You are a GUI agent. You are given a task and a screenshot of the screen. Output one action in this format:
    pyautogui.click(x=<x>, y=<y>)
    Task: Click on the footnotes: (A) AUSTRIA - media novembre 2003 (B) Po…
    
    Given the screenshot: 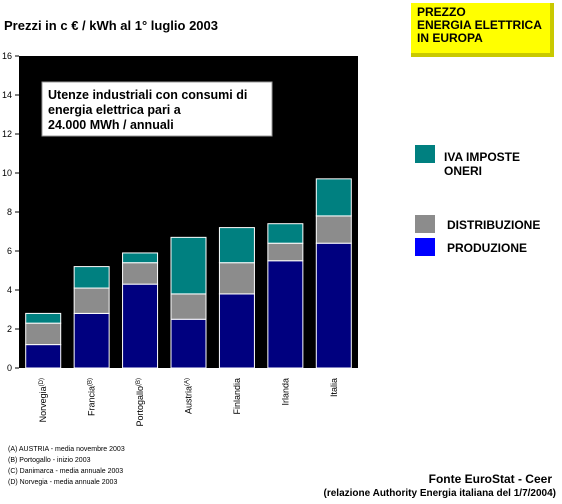 What is the action you would take?
    pyautogui.click(x=66, y=466)
    